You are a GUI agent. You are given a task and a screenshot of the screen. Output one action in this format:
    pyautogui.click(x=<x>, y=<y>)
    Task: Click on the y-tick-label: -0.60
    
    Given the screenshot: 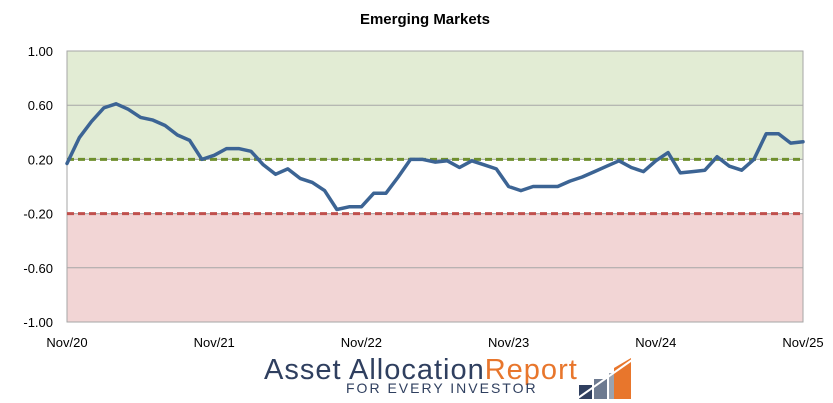 What is the action you would take?
    pyautogui.click(x=38, y=268)
    